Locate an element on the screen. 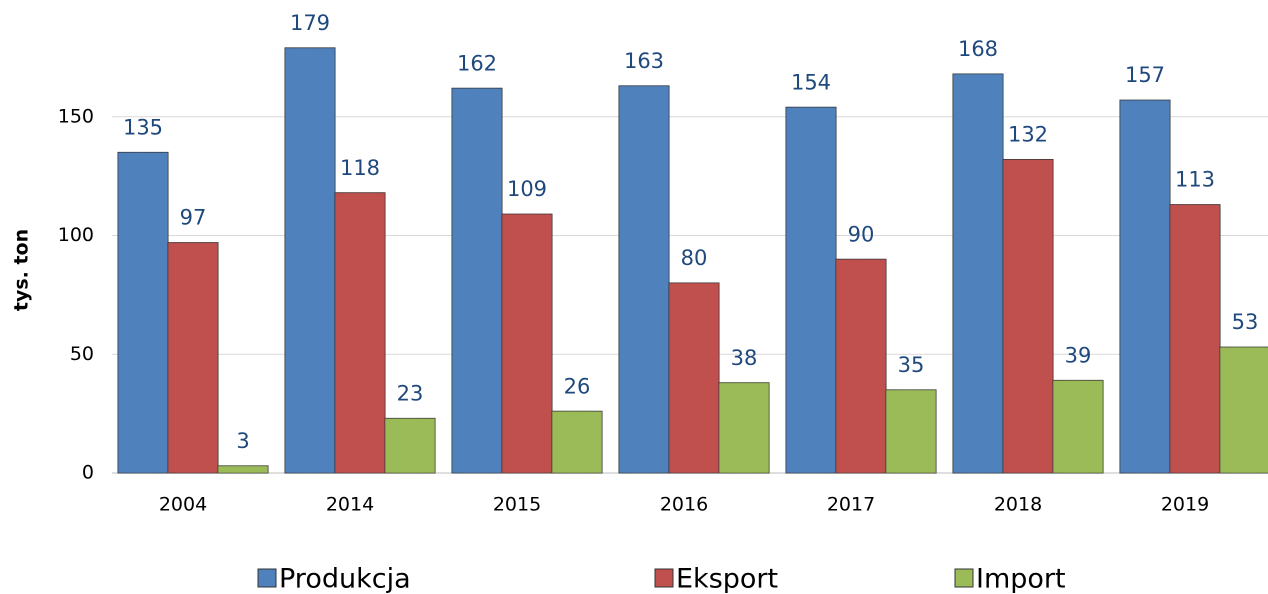 The width and height of the screenshot is (1268, 594). x-tick-label: 2004 is located at coordinates (183, 505).